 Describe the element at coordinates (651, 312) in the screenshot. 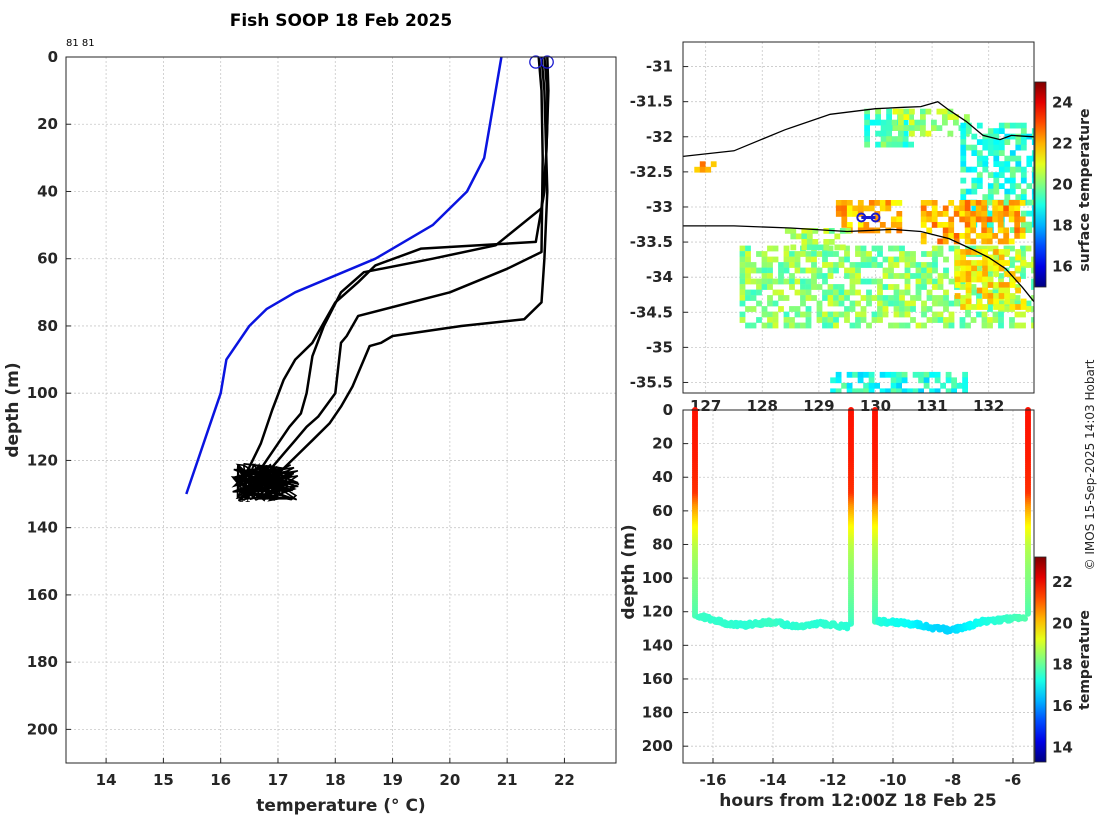

I see `map-ytick-label: -34.5` at that location.